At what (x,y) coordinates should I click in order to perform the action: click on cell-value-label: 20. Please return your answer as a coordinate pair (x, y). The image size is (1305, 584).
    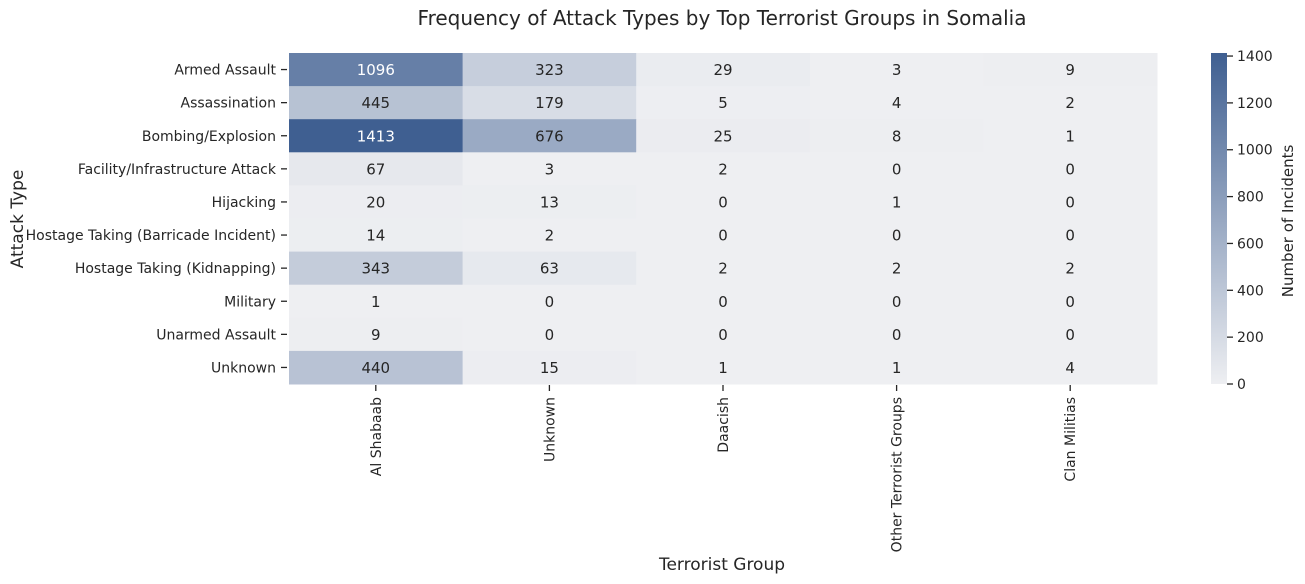
    Looking at the image, I should click on (375, 202).